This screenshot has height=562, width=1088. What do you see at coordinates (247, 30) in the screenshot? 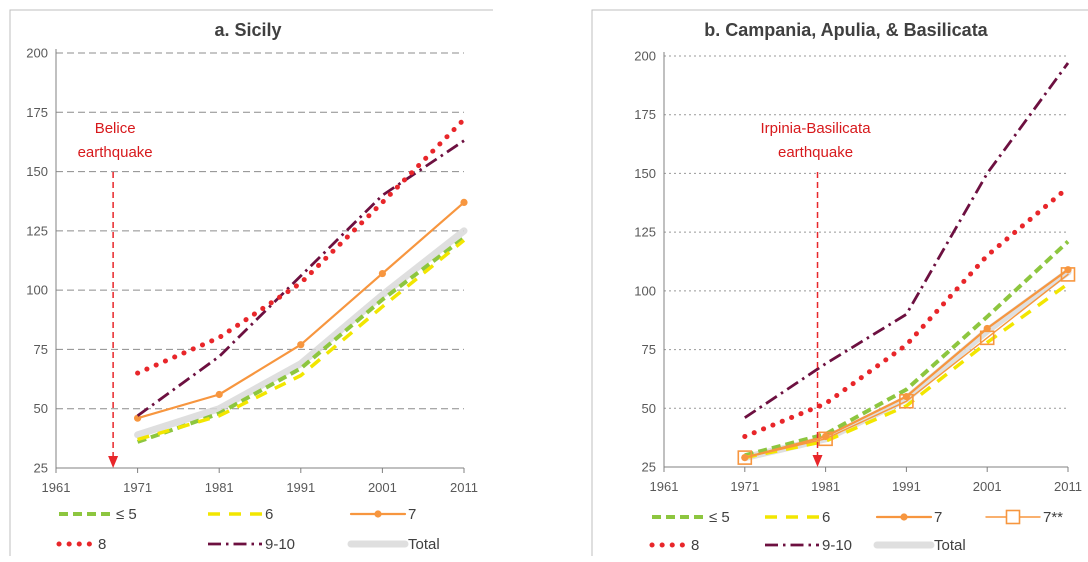
I see `chart-title: a. Sicily` at bounding box center [247, 30].